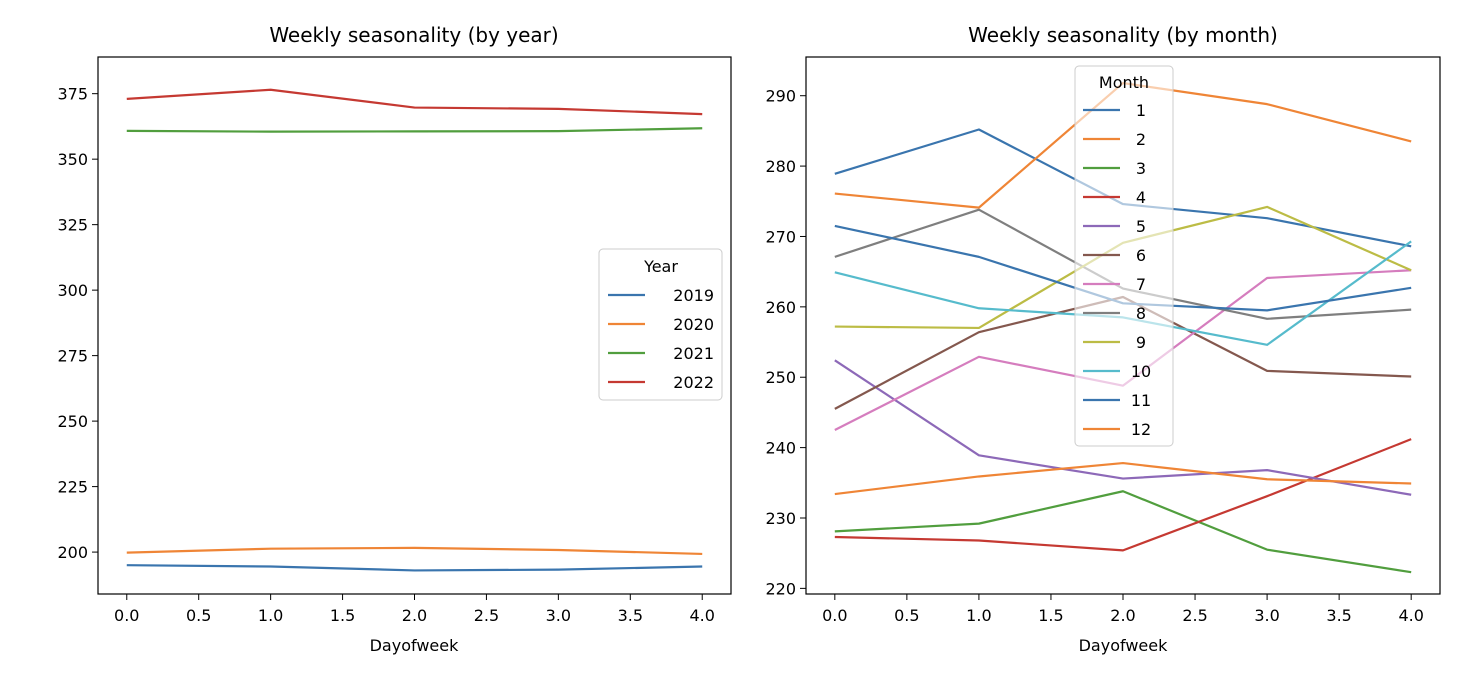 The image size is (1474, 682). I want to click on y-tick-label: 375, so click(72, 94).